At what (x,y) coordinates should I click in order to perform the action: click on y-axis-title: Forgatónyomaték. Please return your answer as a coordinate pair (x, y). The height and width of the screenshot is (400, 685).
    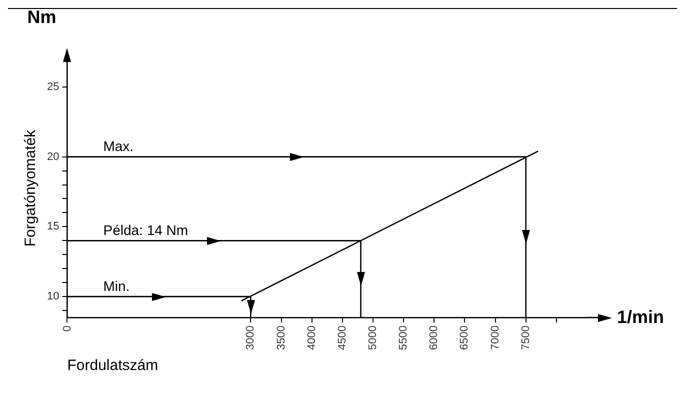
    Looking at the image, I should click on (31, 188).